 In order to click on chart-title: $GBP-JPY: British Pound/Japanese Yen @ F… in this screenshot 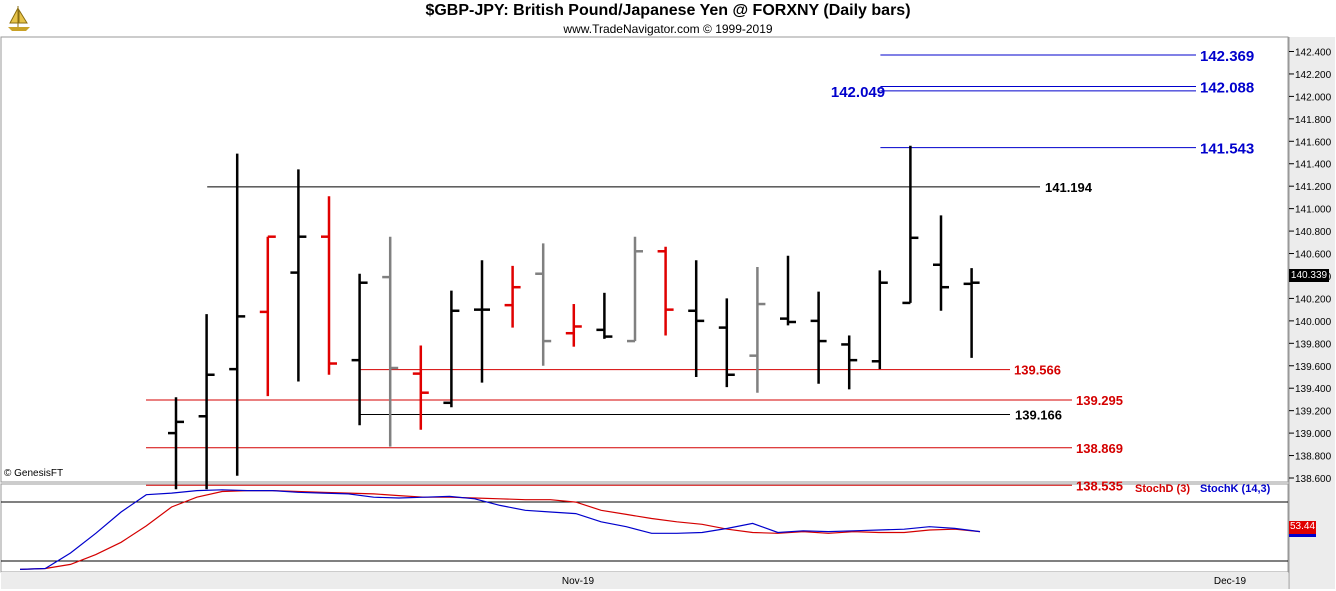, I will do `click(668, 10)`.